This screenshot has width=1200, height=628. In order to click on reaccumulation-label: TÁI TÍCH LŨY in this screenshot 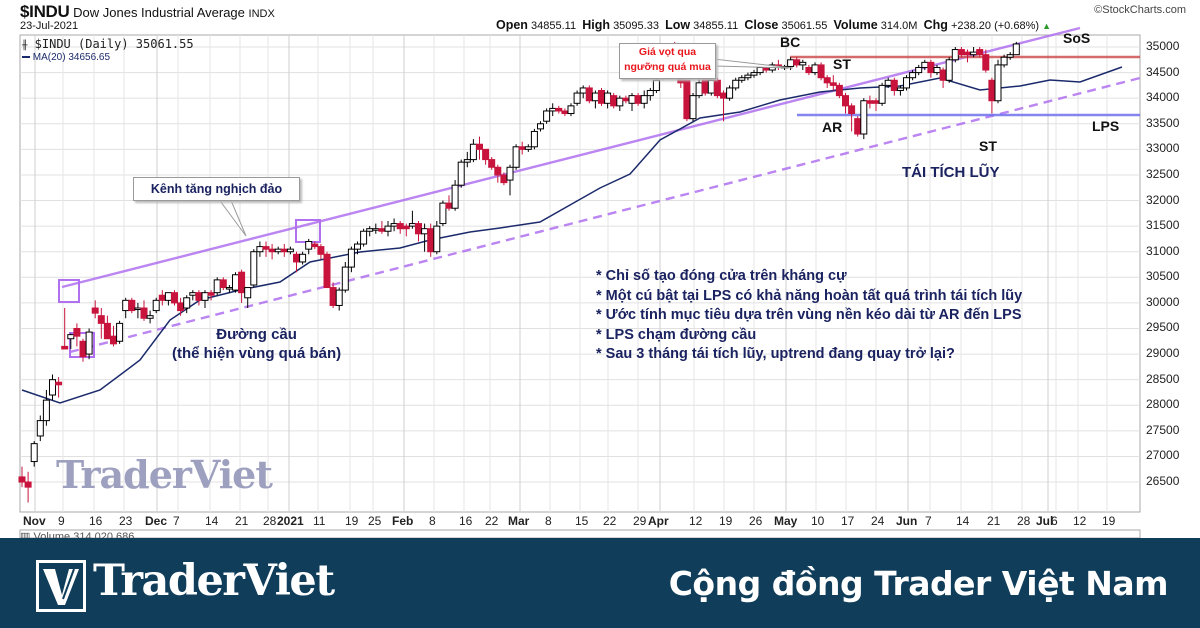, I will do `click(951, 172)`.